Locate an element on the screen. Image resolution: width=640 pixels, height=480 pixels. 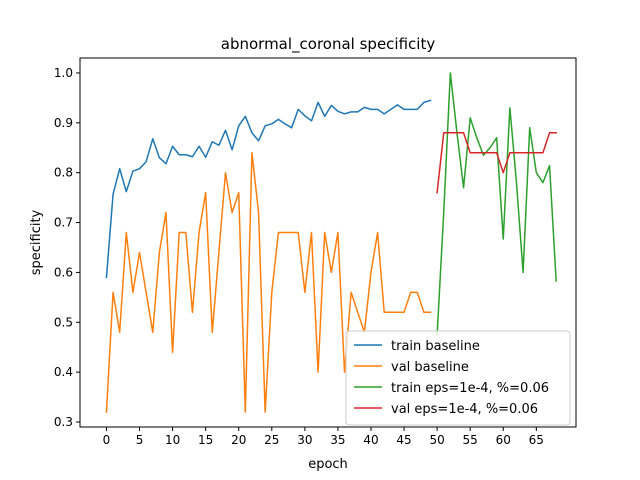
legend-box is located at coordinates (458, 378).